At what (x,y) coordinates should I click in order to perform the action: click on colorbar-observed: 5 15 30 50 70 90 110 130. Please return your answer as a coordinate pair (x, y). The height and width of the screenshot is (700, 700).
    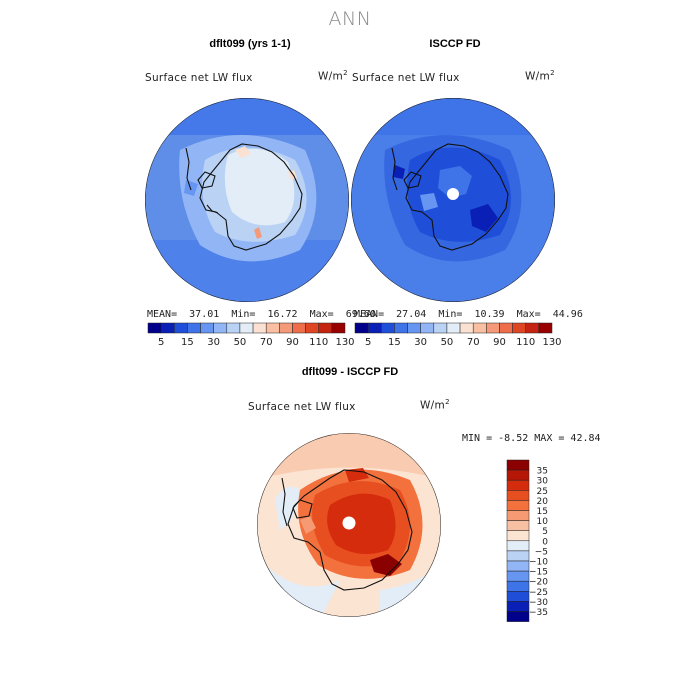
    Looking at the image, I should click on (458, 335).